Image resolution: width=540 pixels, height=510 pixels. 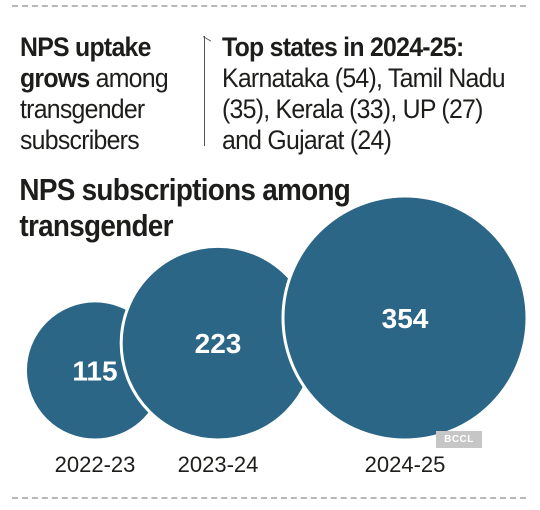 I want to click on chart-title-text: NPS subscriptions among transgender, so click(x=185, y=207).